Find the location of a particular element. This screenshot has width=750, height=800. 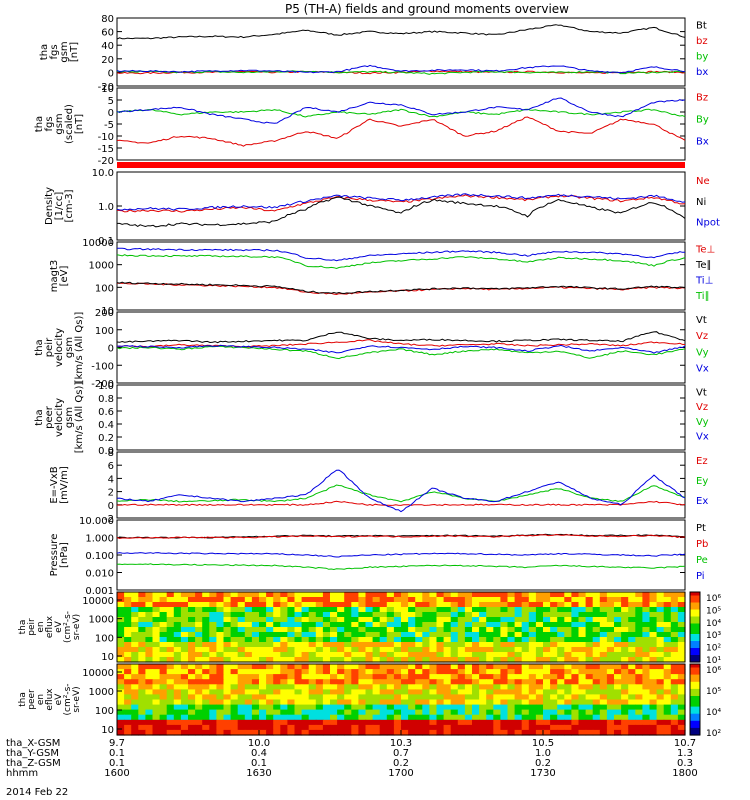

y-axis-label: en is located at coordinates (41, 699).